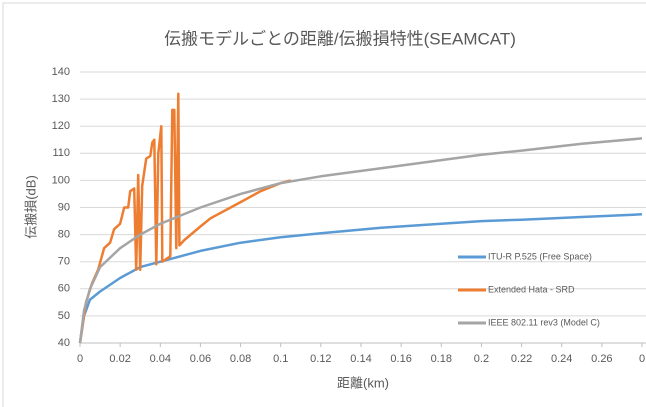  What do you see at coordinates (61, 126) in the screenshot?
I see `y-tick-label: 120` at bounding box center [61, 126].